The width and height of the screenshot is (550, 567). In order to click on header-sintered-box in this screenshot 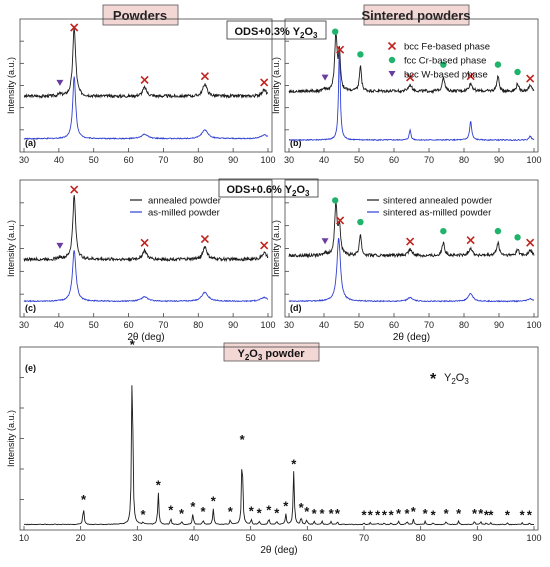, I will do `click(416, 15)`.